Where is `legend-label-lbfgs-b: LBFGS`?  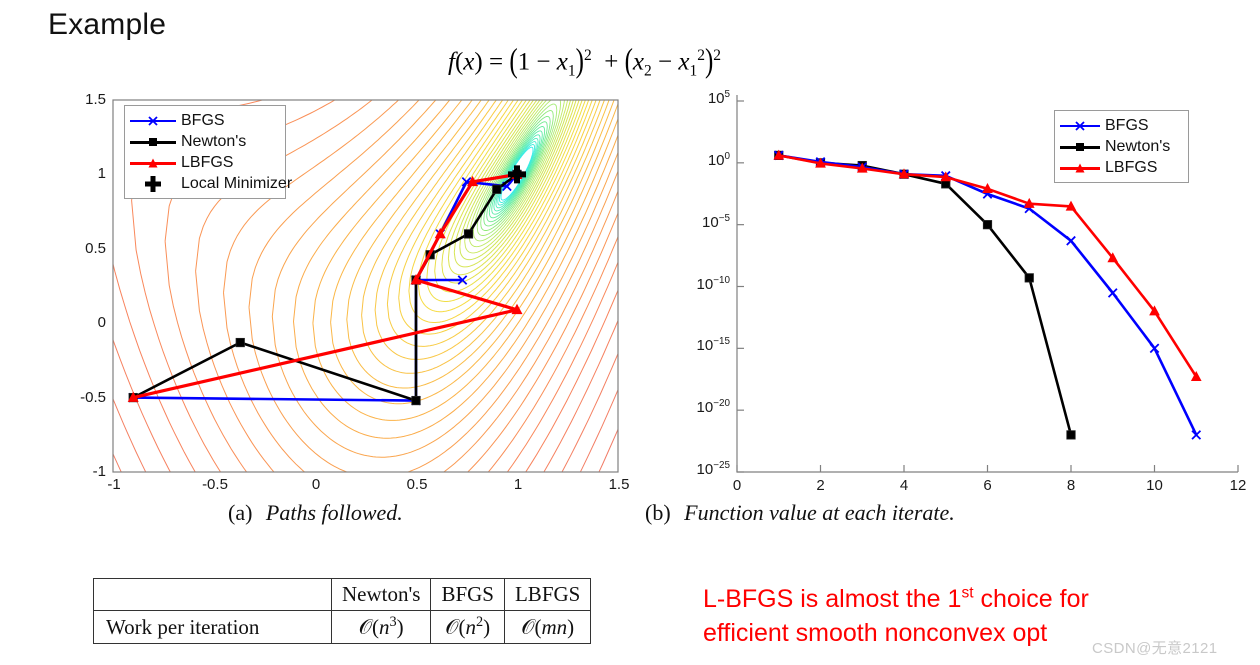
legend-label-lbfgs-b: LBFGS is located at coordinates (1131, 167).